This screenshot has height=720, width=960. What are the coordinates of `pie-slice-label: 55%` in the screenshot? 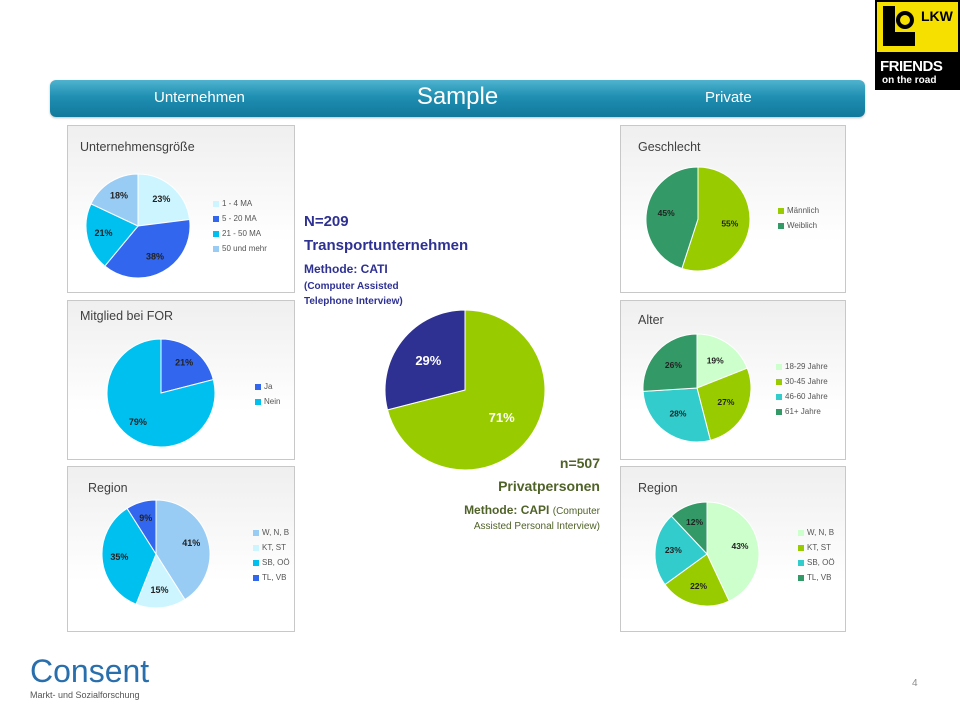 It's located at (729, 223).